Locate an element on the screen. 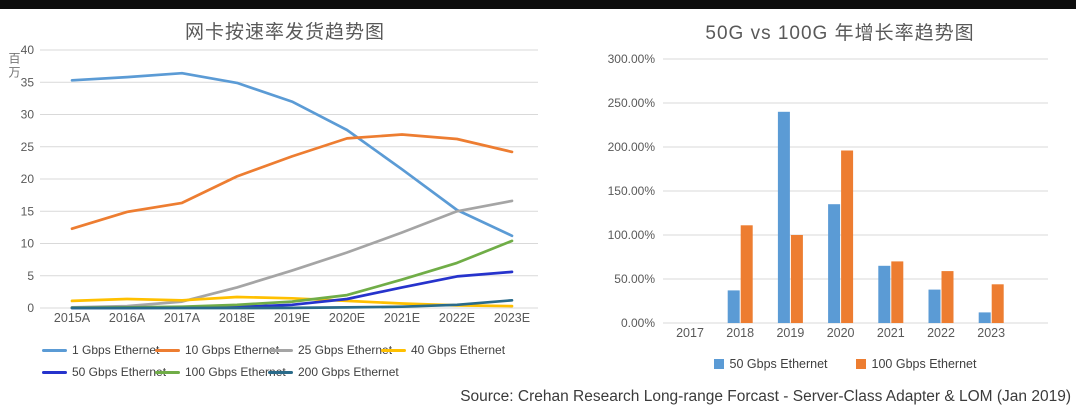  y-tick-label: 50.00% is located at coordinates (634, 279).